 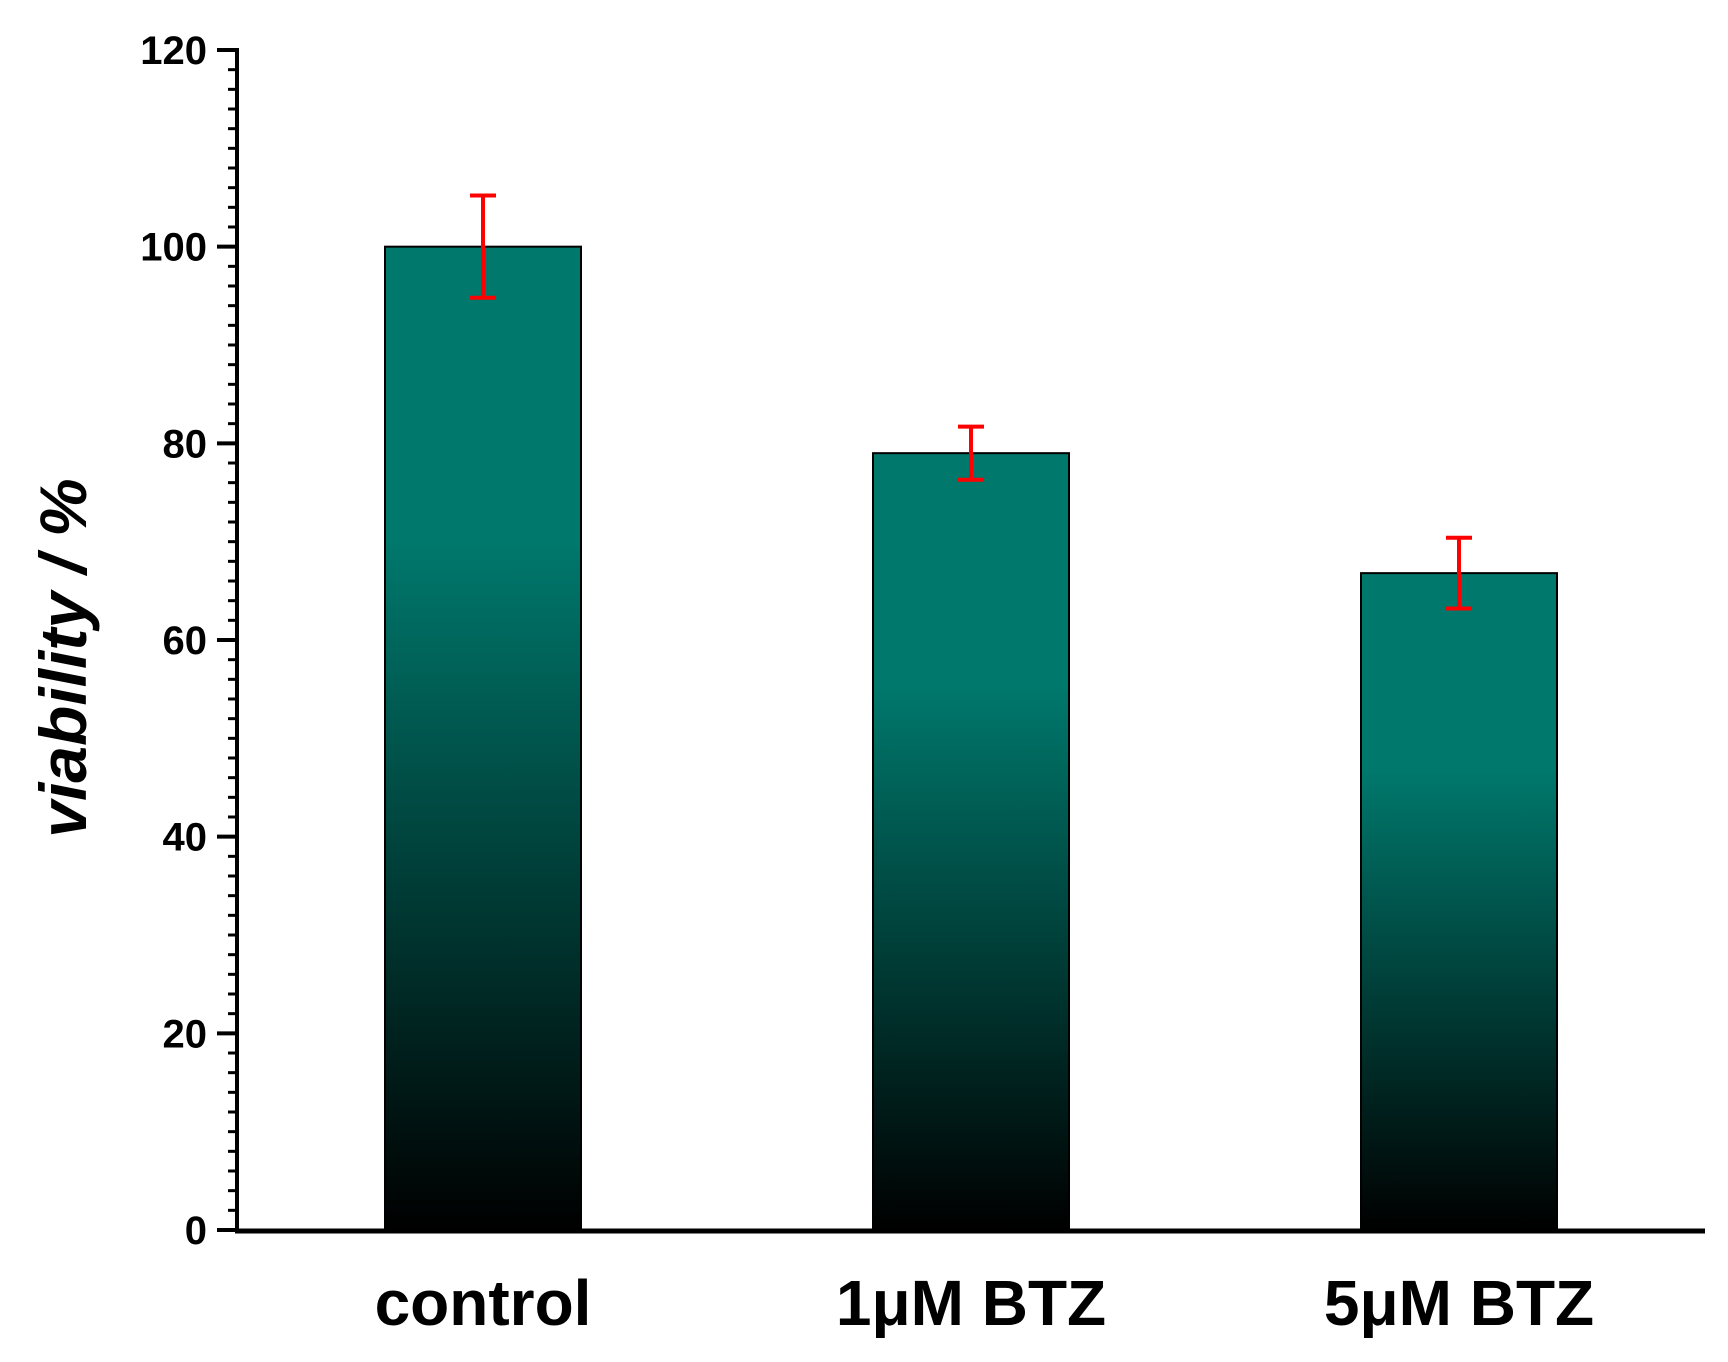 What do you see at coordinates (185, 444) in the screenshot?
I see `y-tick-label: 80` at bounding box center [185, 444].